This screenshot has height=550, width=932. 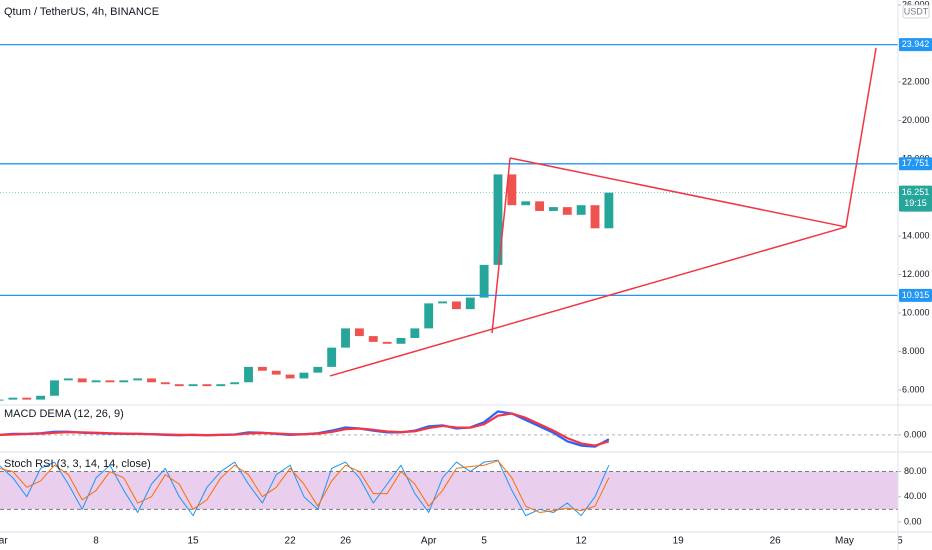 I want to click on time-label: 12, so click(x=582, y=541).